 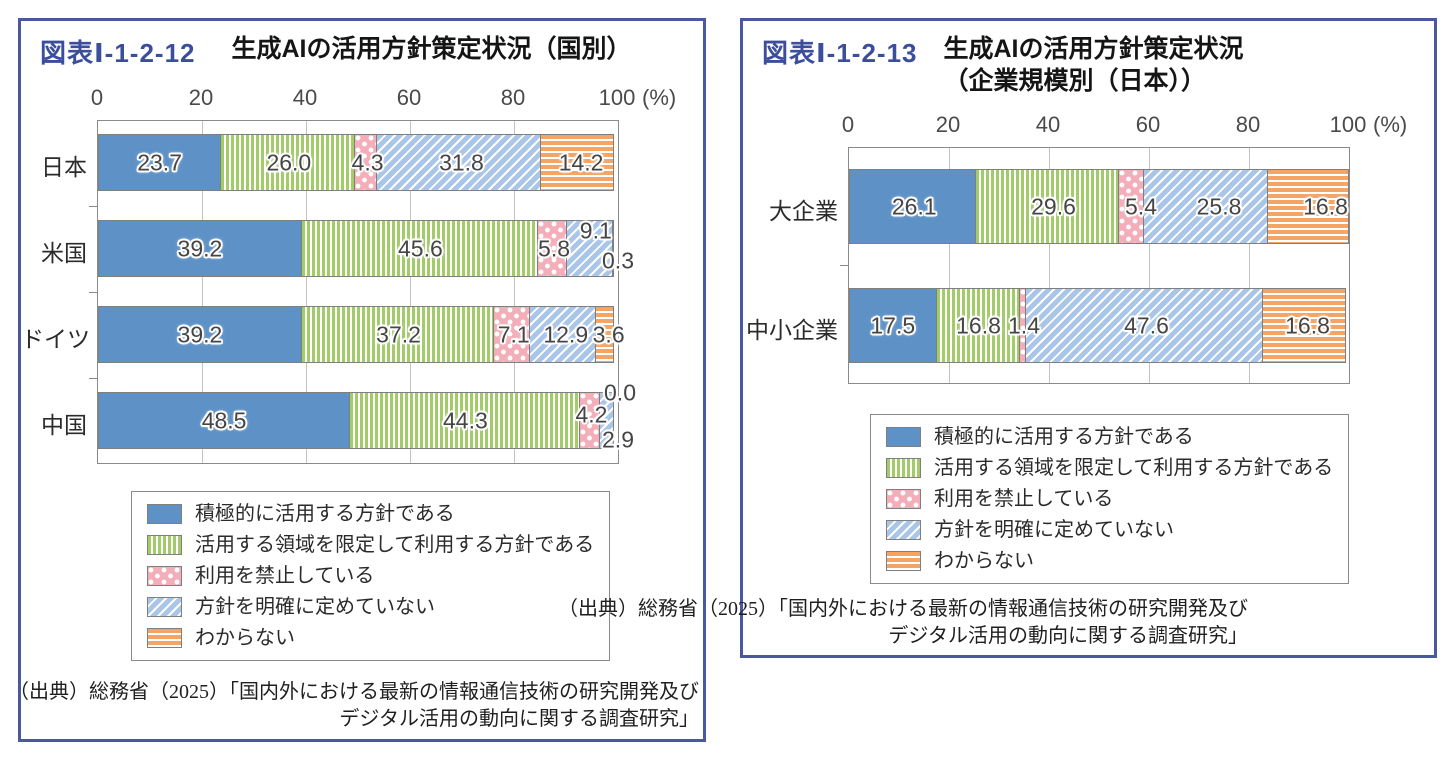 I want to click on bar-value-label: 44.3, so click(x=465, y=420).